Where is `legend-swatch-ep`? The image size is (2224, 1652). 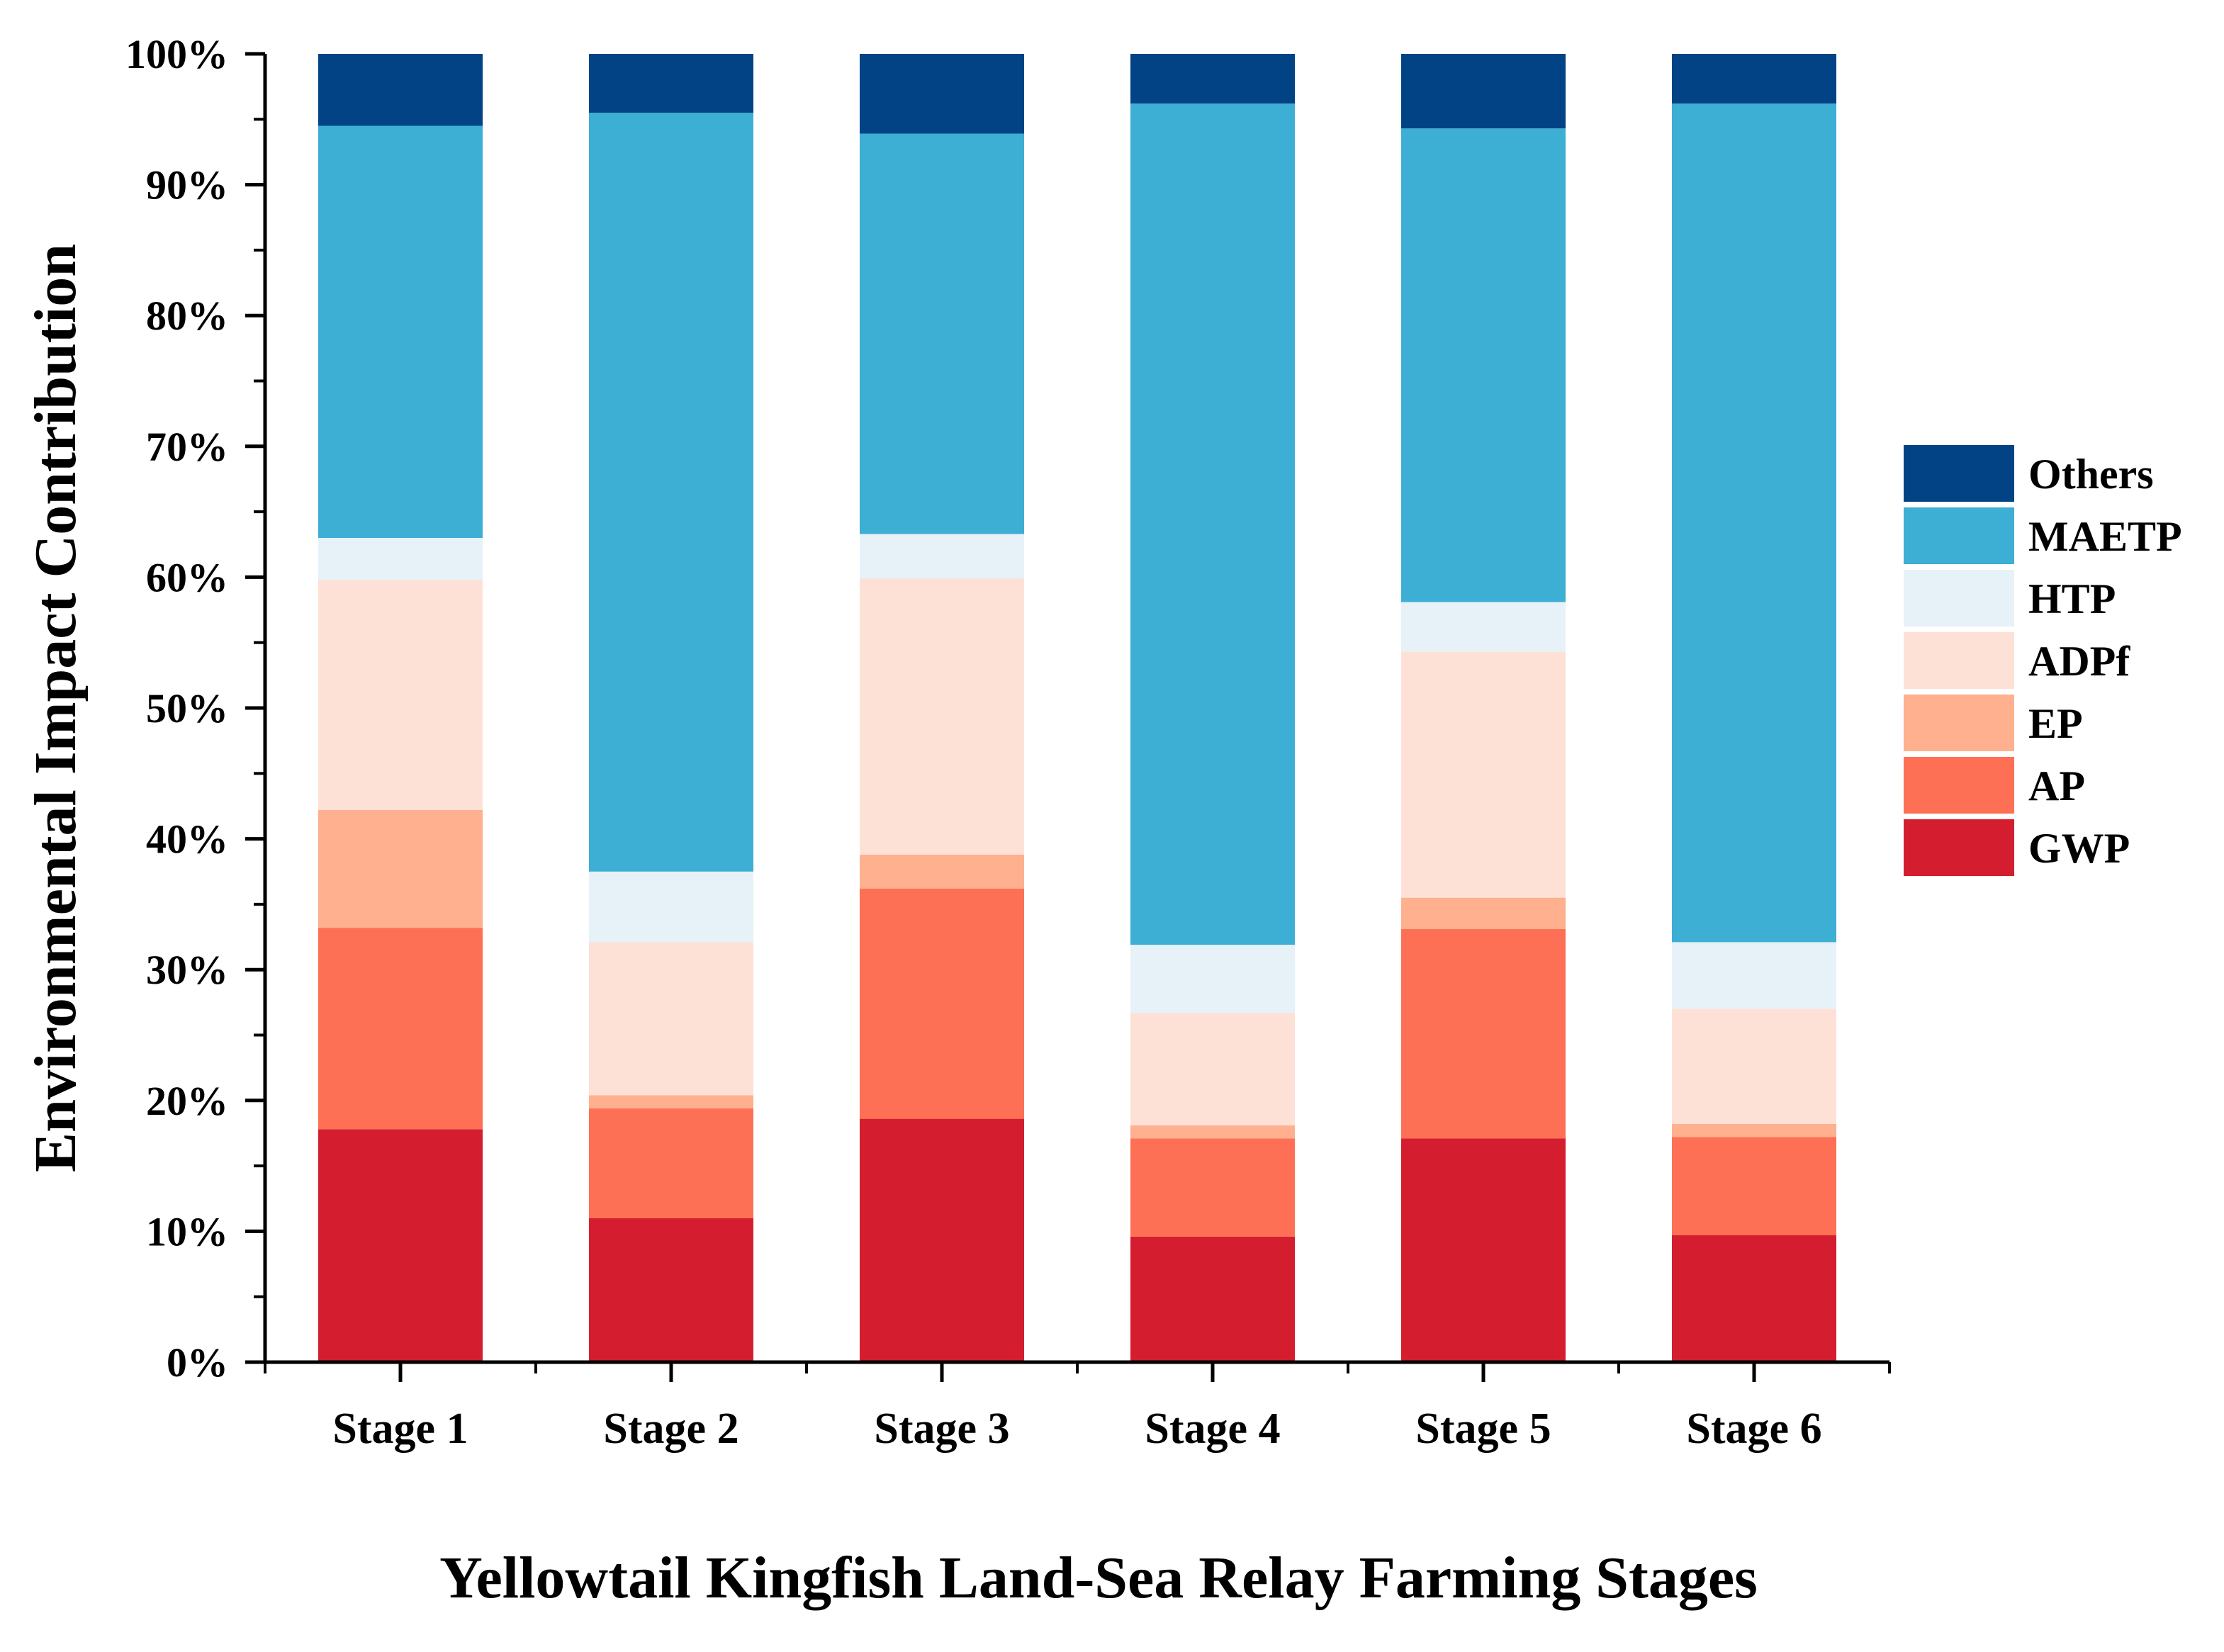 legend-swatch-ep is located at coordinates (1959, 723).